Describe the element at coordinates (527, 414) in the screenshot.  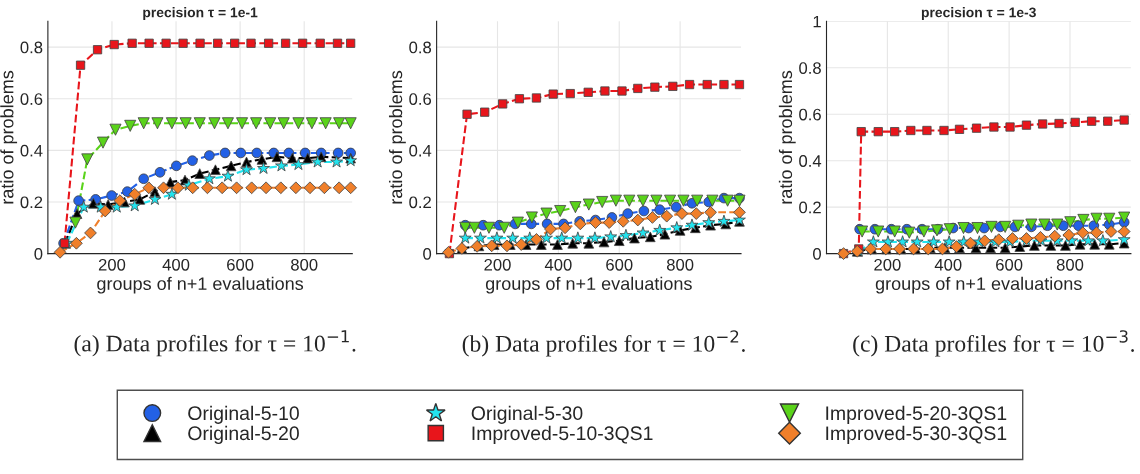
I see `legend-label: Original-5-30` at that location.